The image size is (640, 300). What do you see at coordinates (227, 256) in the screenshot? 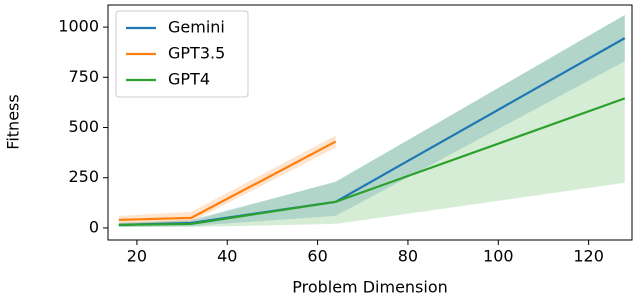
I see `x-tick-label: 40` at bounding box center [227, 256].